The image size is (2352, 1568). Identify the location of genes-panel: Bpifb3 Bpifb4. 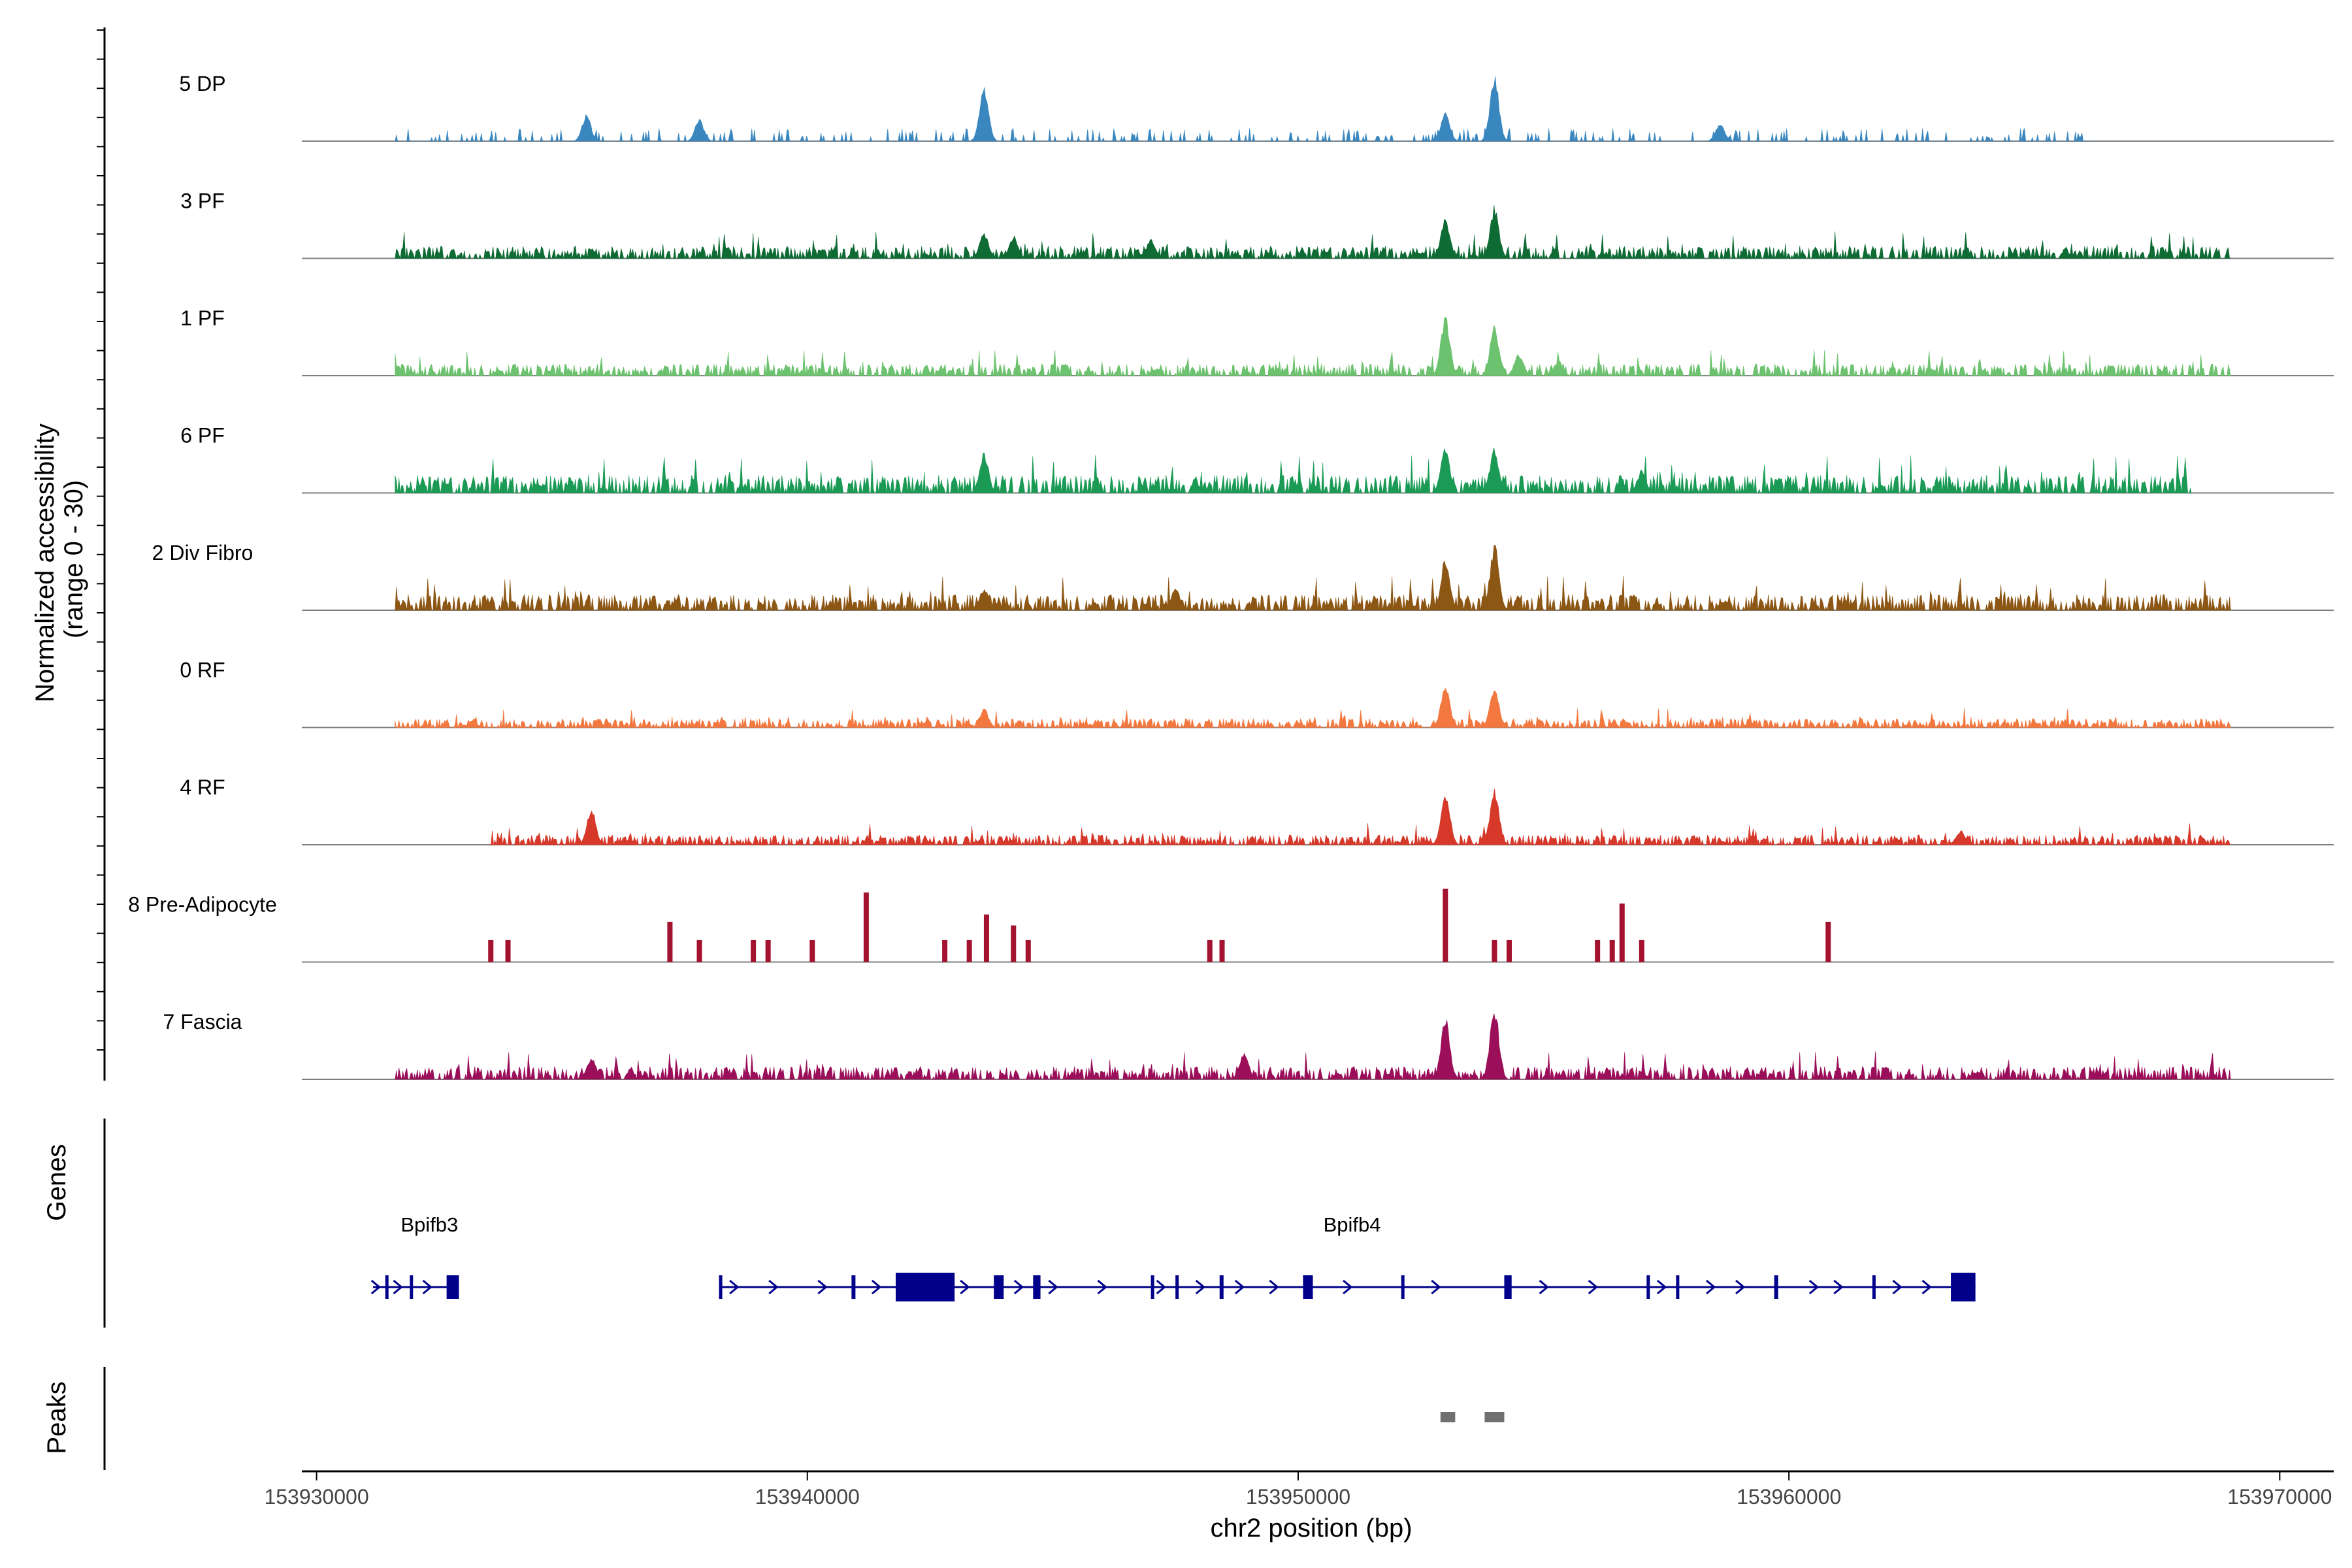
(1039, 1223).